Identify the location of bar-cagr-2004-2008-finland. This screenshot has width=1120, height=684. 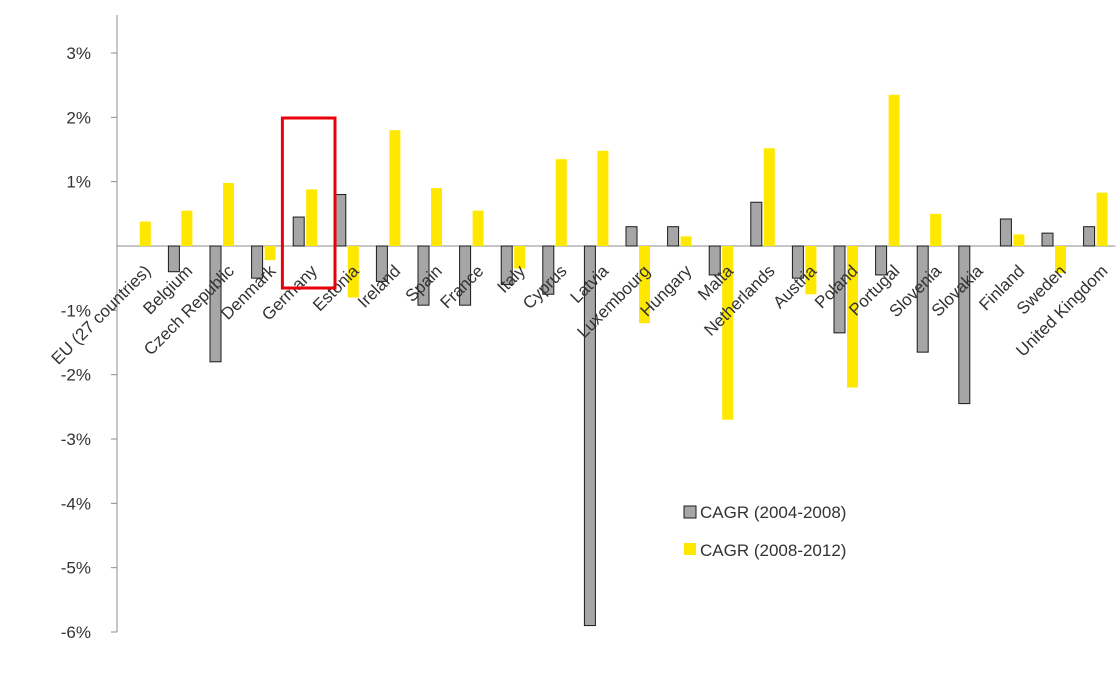
(1005, 232).